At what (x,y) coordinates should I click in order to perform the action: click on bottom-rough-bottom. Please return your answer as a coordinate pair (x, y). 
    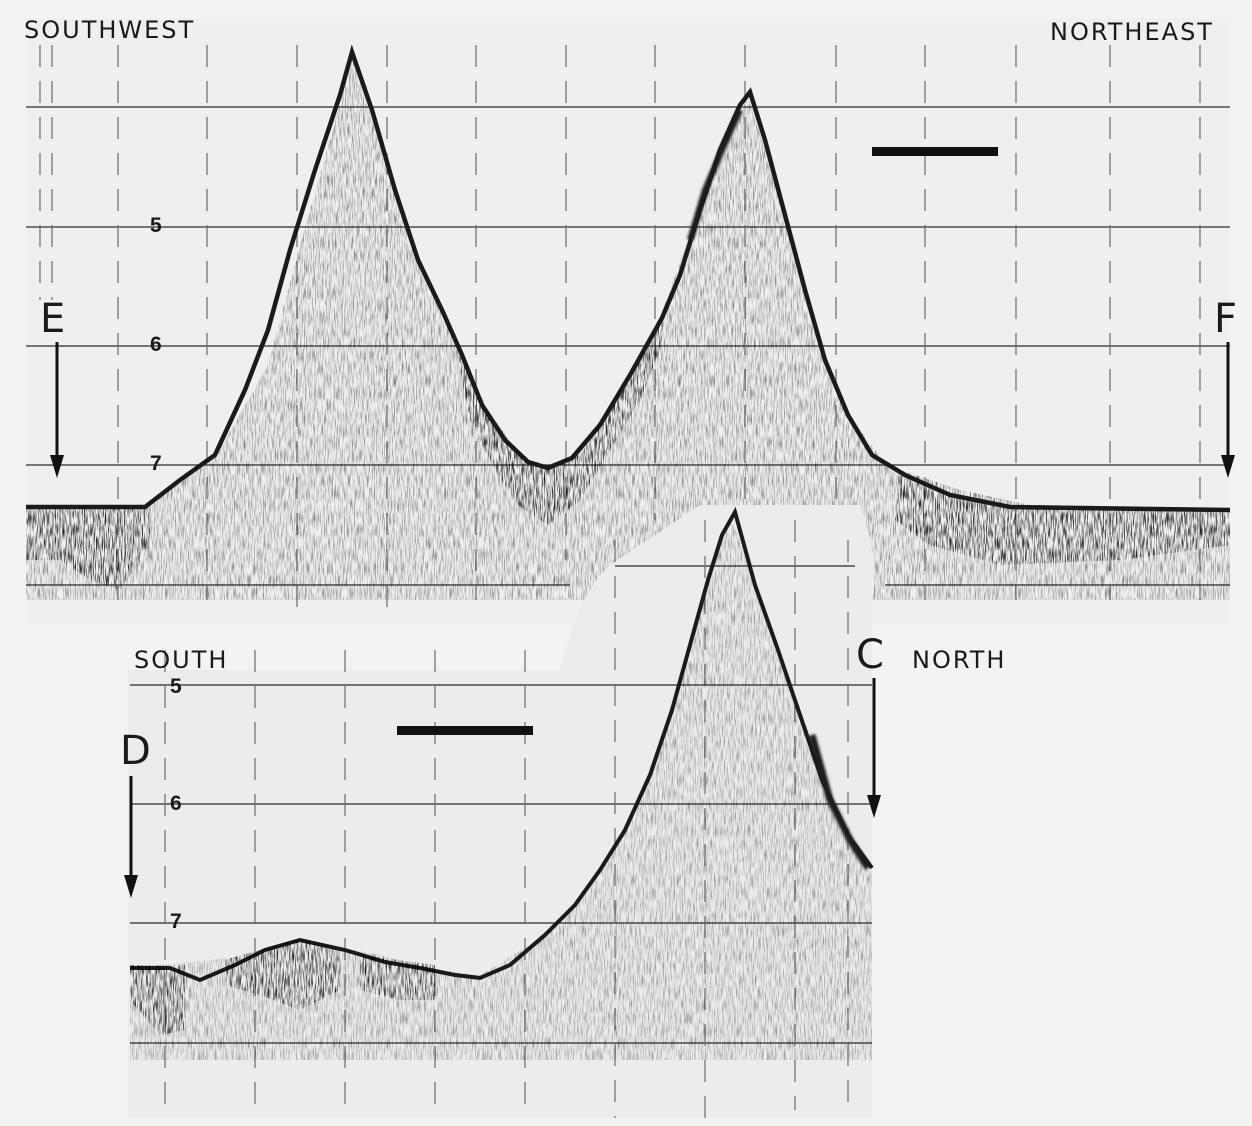
    Looking at the image, I should click on (282, 986).